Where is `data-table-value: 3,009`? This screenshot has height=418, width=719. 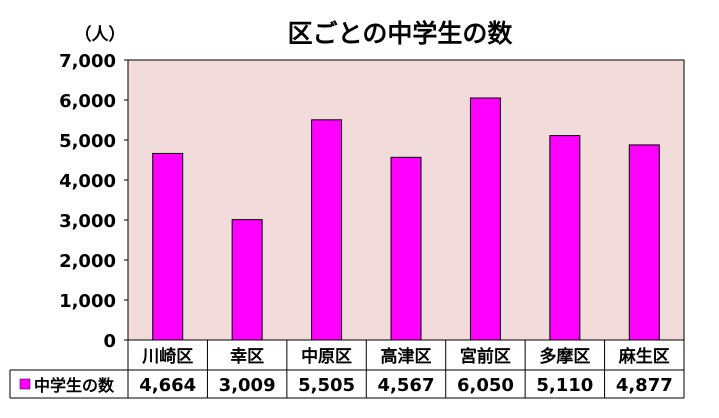 data-table-value: 3,009 is located at coordinates (247, 385).